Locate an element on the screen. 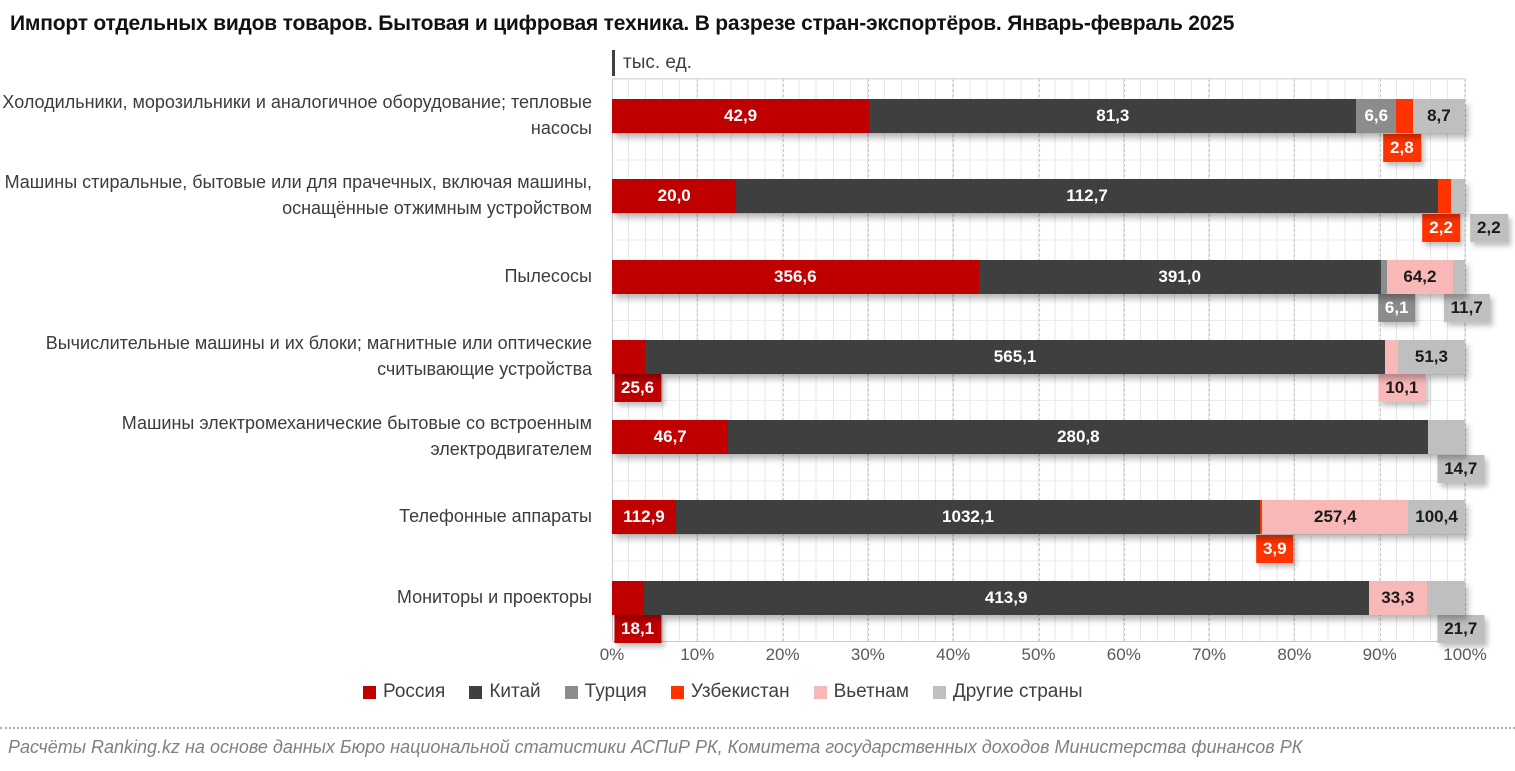 This screenshot has width=1515, height=771. legend-label: Китай is located at coordinates (515, 691).